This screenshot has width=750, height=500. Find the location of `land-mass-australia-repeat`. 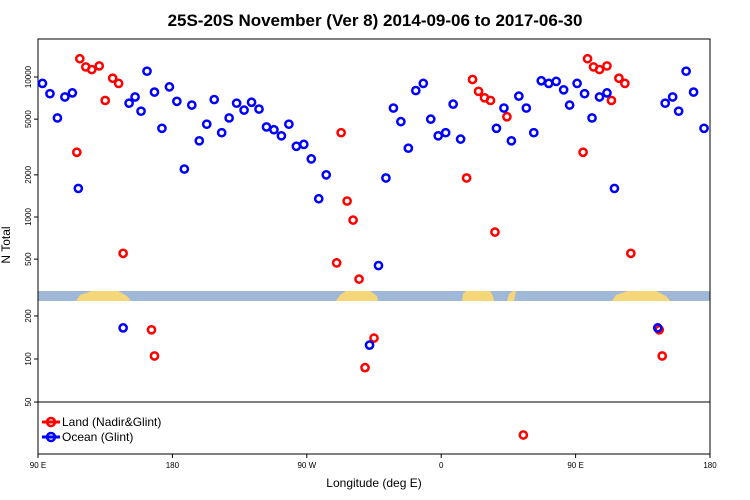

land-mass-australia-repeat is located at coordinates (641, 296).